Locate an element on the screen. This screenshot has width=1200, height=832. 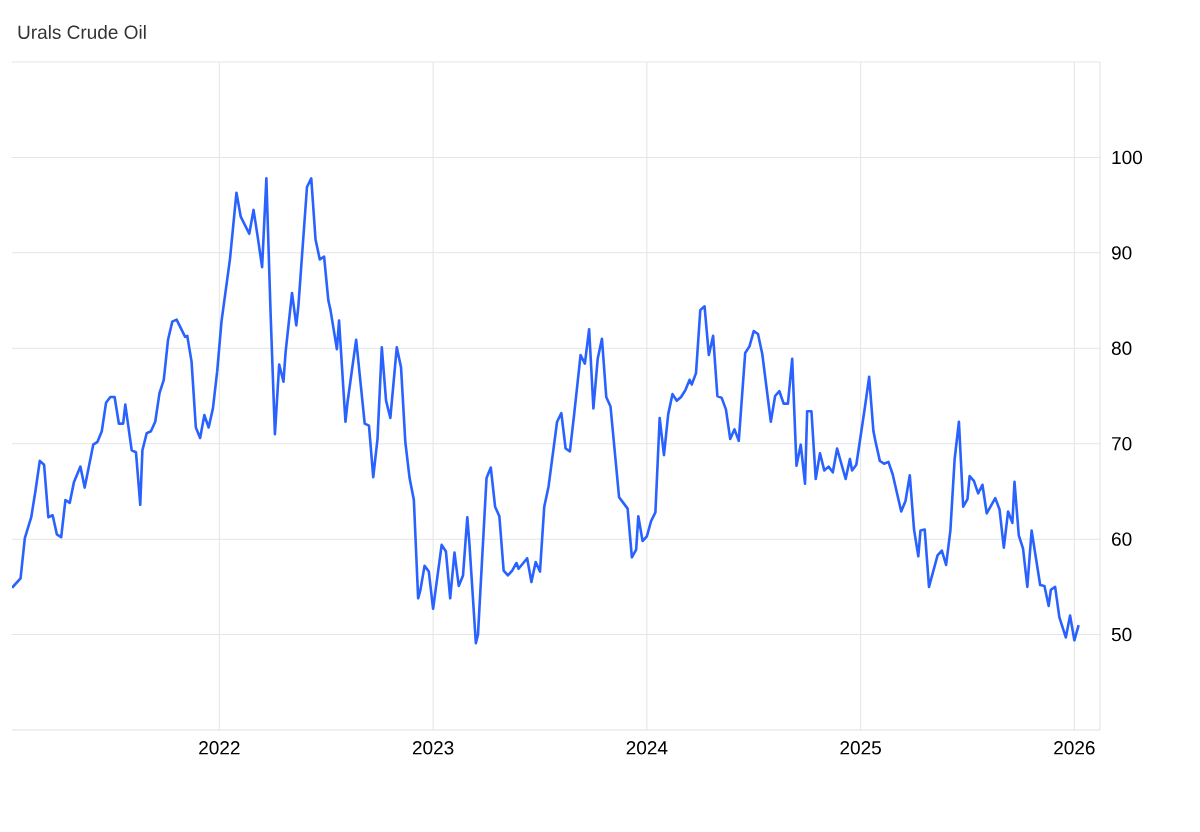
y-tick-label: 100 is located at coordinates (1127, 157).